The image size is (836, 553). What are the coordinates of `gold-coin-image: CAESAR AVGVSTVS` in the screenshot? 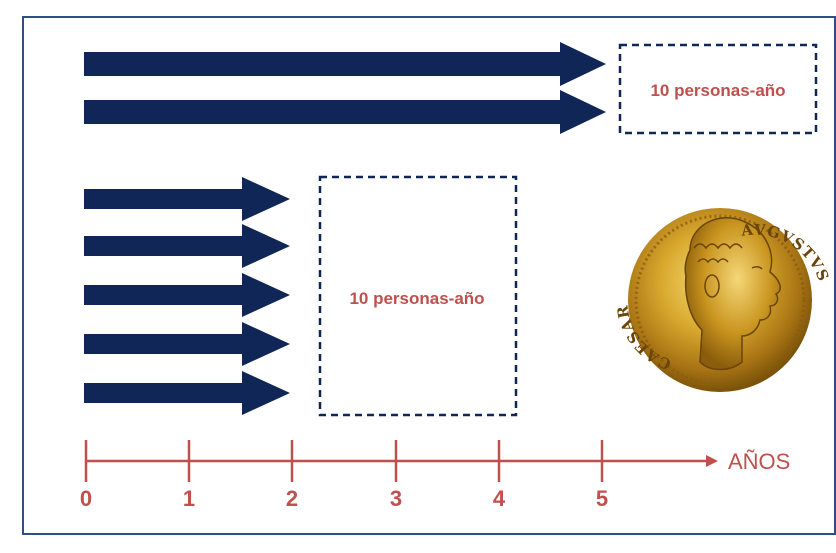 It's located at (722, 300).